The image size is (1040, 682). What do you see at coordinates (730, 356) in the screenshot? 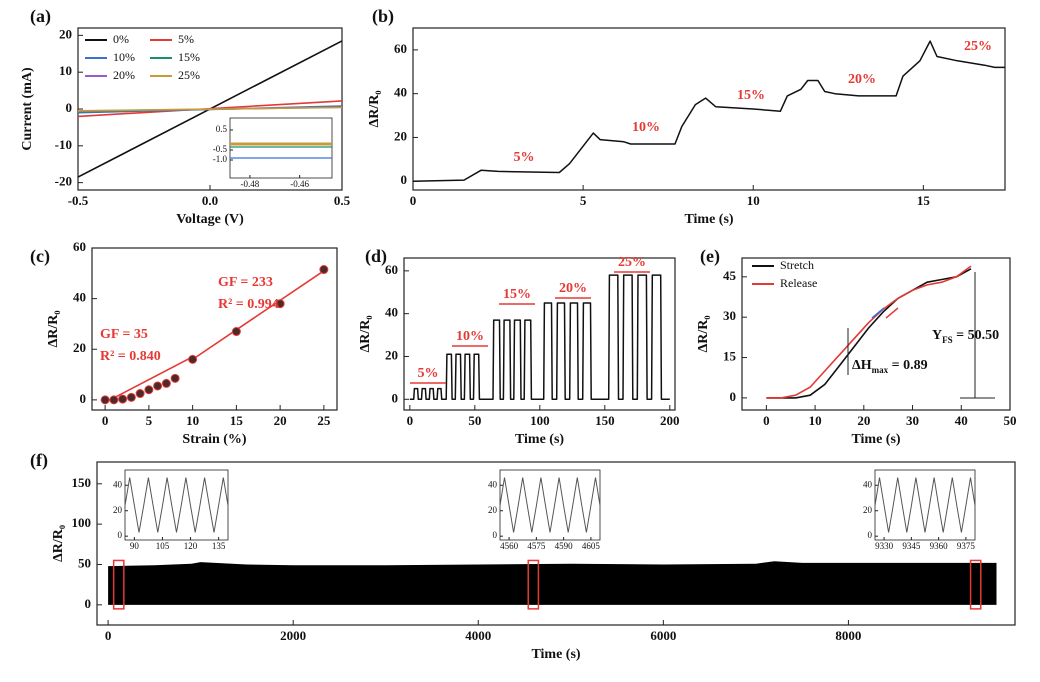
I see `y-tick-label: 15` at bounding box center [730, 356].